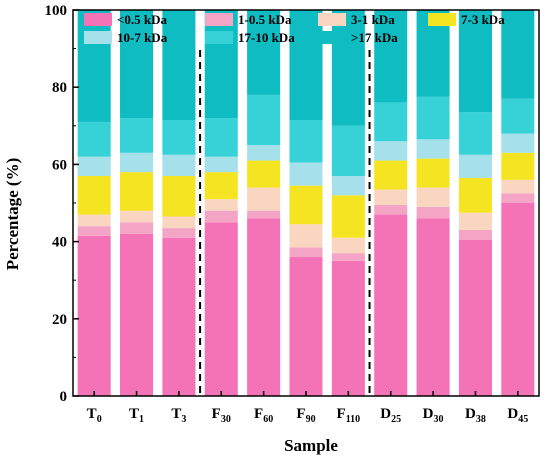  What do you see at coordinates (349, 415) in the screenshot?
I see `x-tick-label: F110` at bounding box center [349, 415].